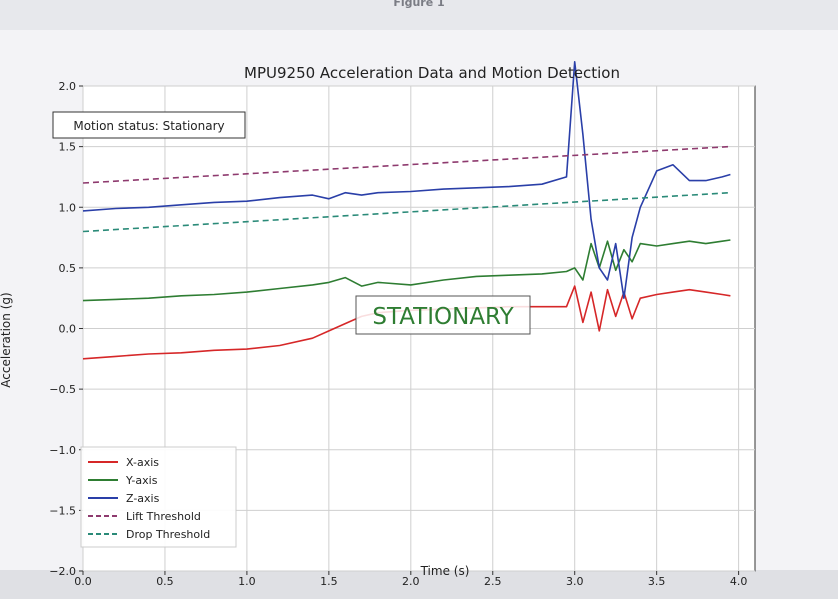 This screenshot has height=599, width=838. What do you see at coordinates (419, 4) in the screenshot?
I see `window-title: Figure 1` at bounding box center [419, 4].